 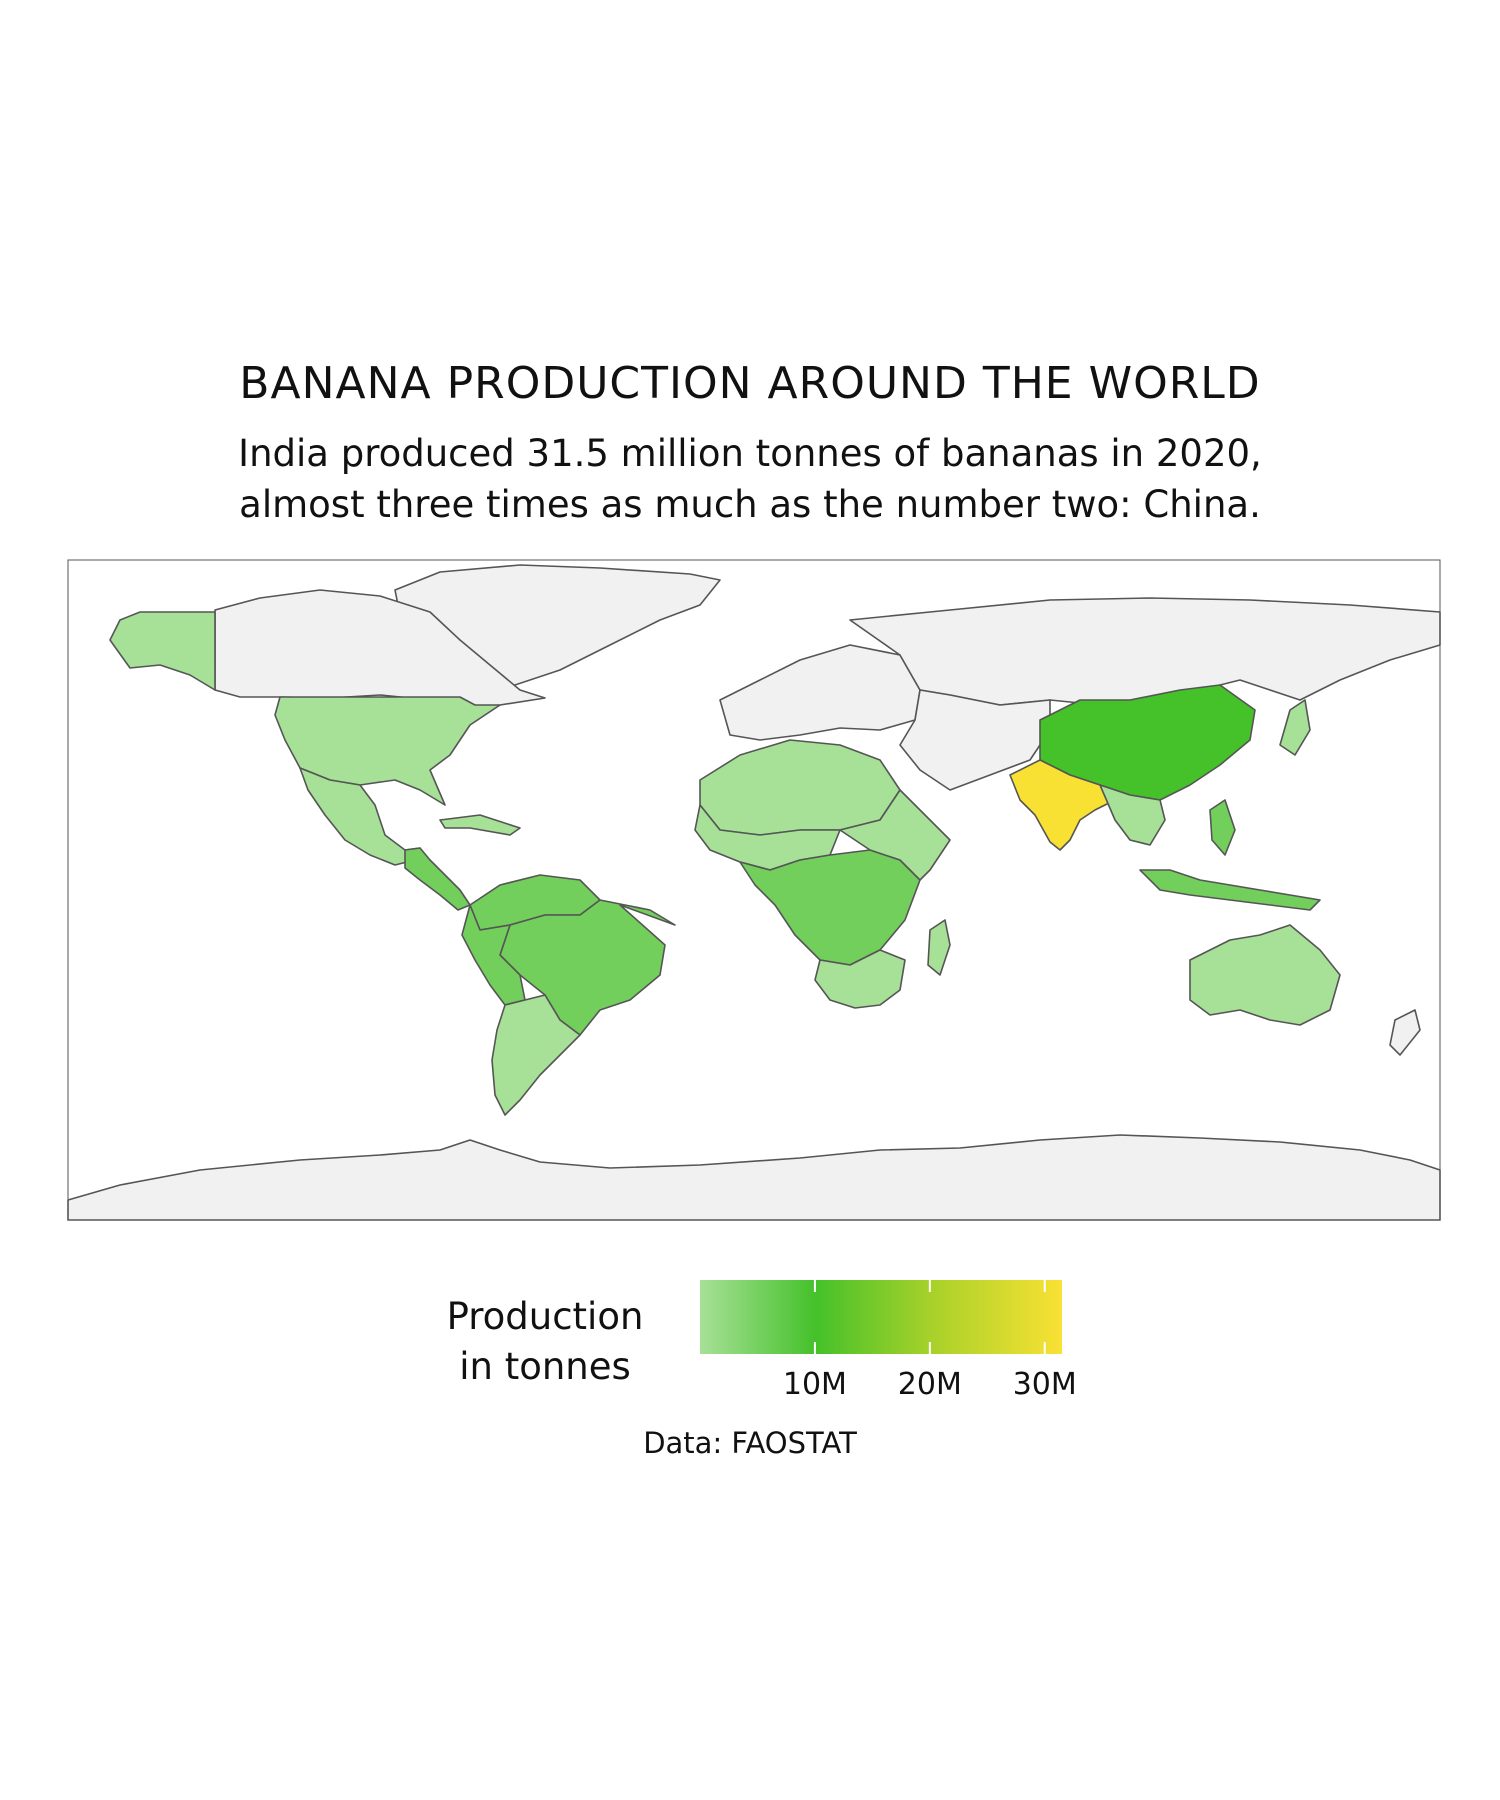 I want to click on region-usa, so click(x=387, y=751).